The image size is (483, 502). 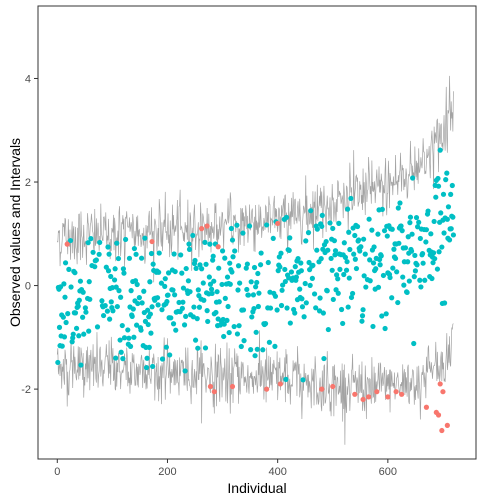 What do you see at coordinates (167, 472) in the screenshot?
I see `x-tick-label: 200` at bounding box center [167, 472].